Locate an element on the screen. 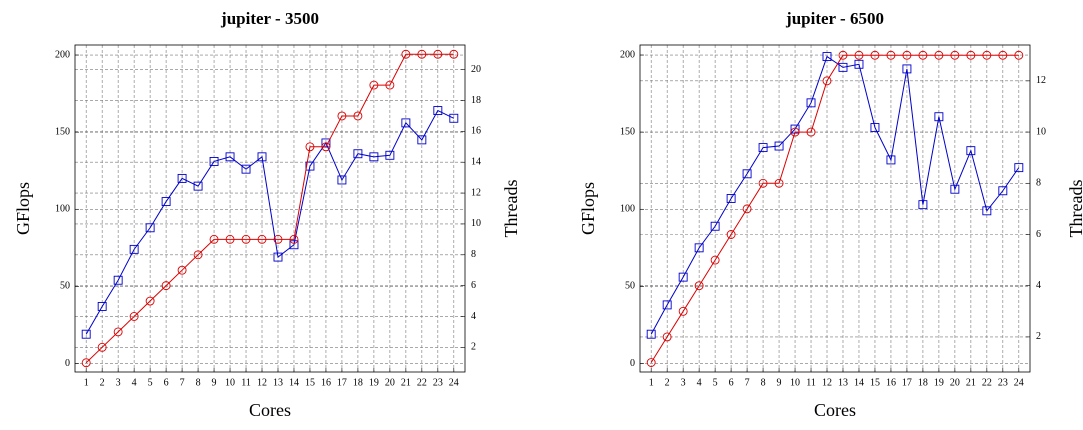  x-tick-label: 13 is located at coordinates (278, 382).